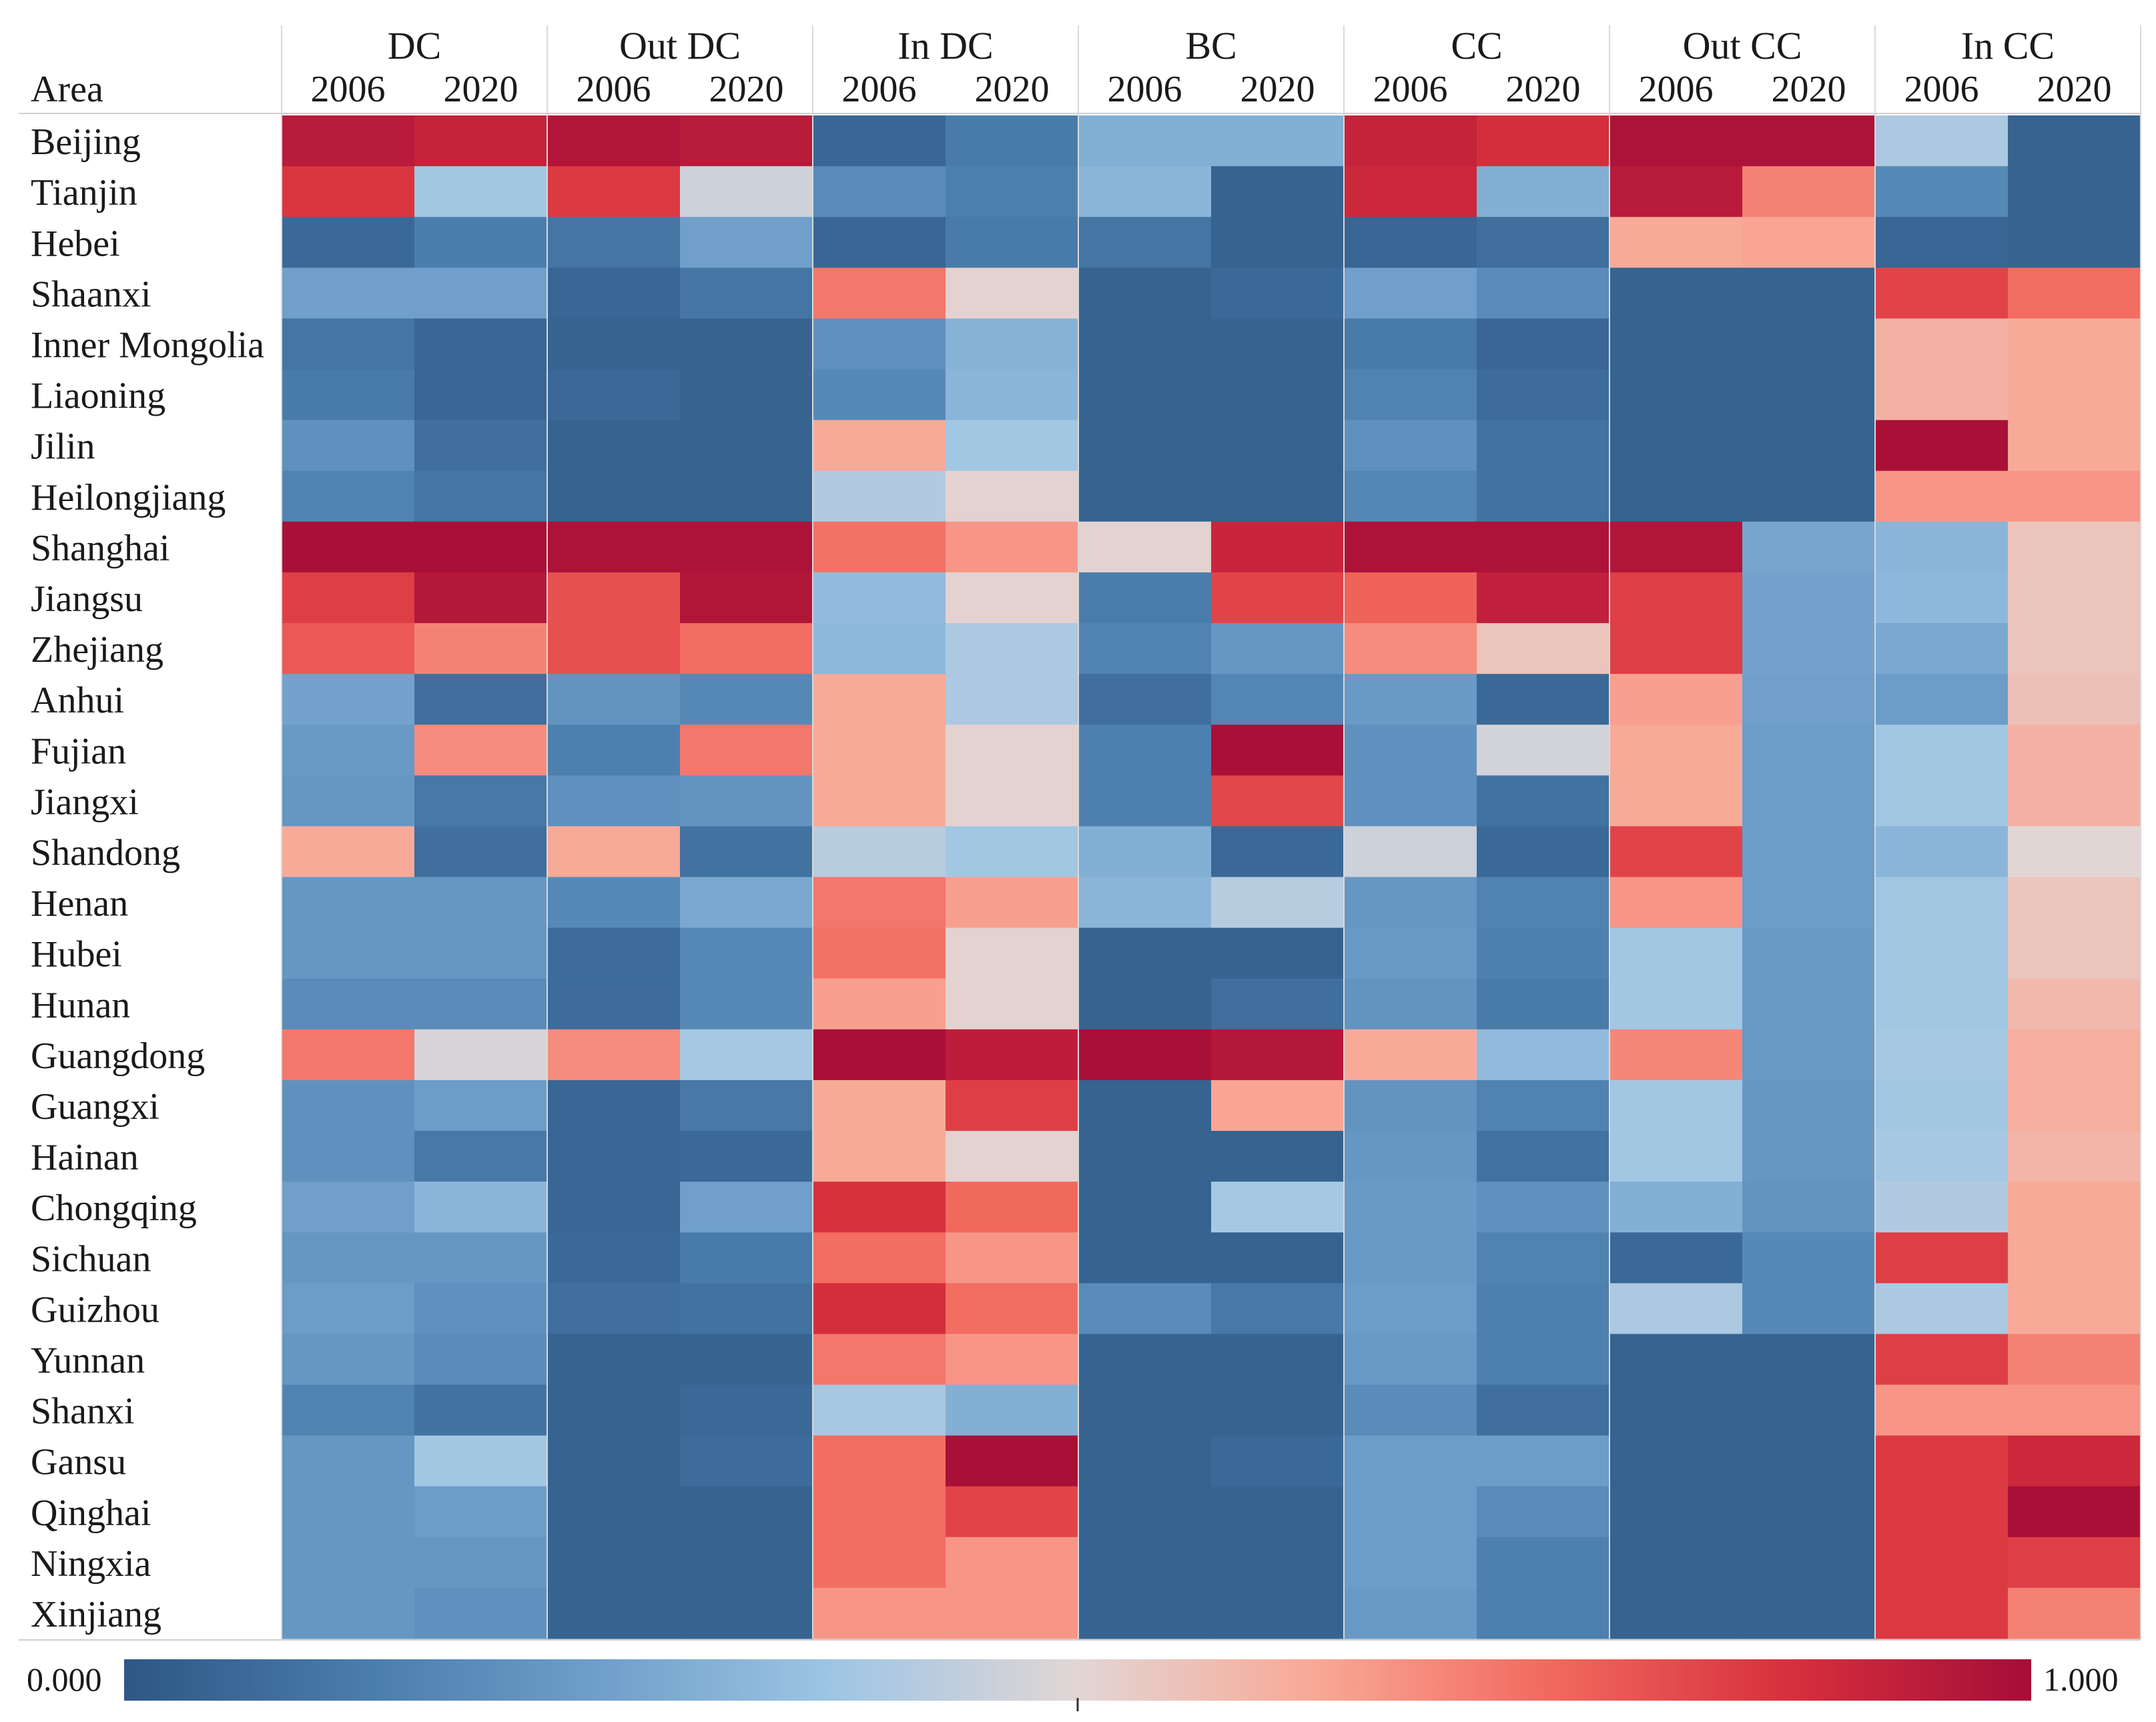 The width and height of the screenshot is (2156, 1722). I want to click on row-label: Anhui, so click(77, 700).